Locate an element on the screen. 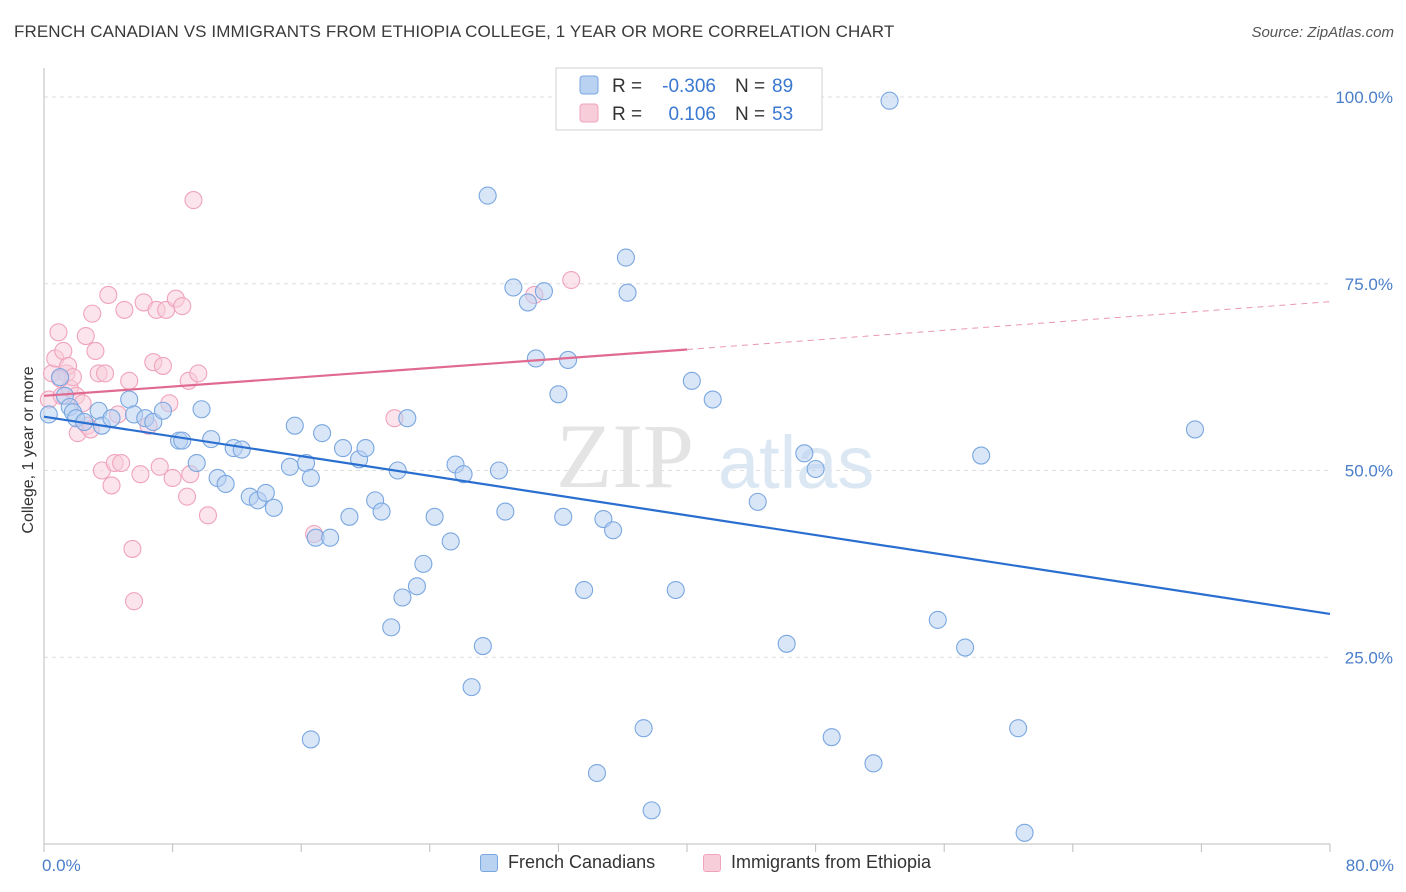 The image size is (1406, 892). bottom-legend-swatch-pink is located at coordinates (712, 862).